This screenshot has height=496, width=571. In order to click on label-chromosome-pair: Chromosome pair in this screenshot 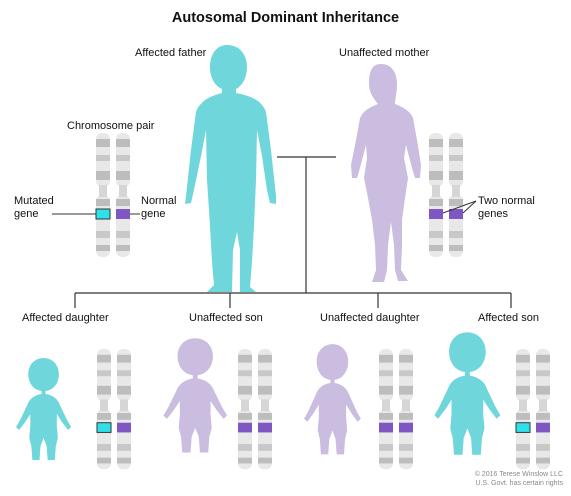, I will do `click(111, 126)`.